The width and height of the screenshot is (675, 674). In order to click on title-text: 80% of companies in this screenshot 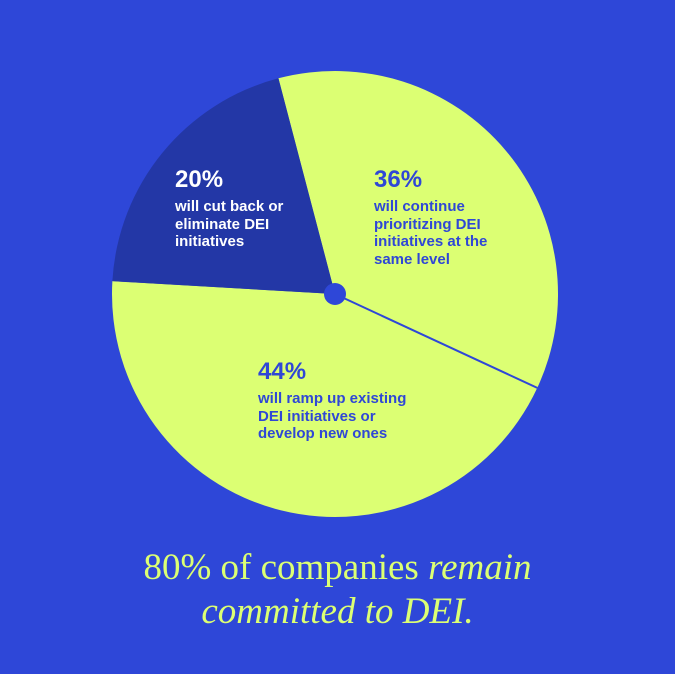, I will do `click(281, 567)`.